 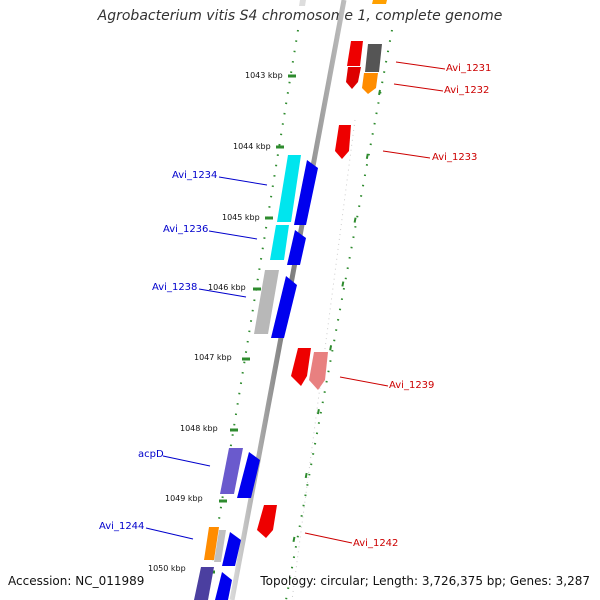 What do you see at coordinates (454, 157) in the screenshot?
I see `gene-label-avi-1233: Avi_1233` at bounding box center [454, 157].